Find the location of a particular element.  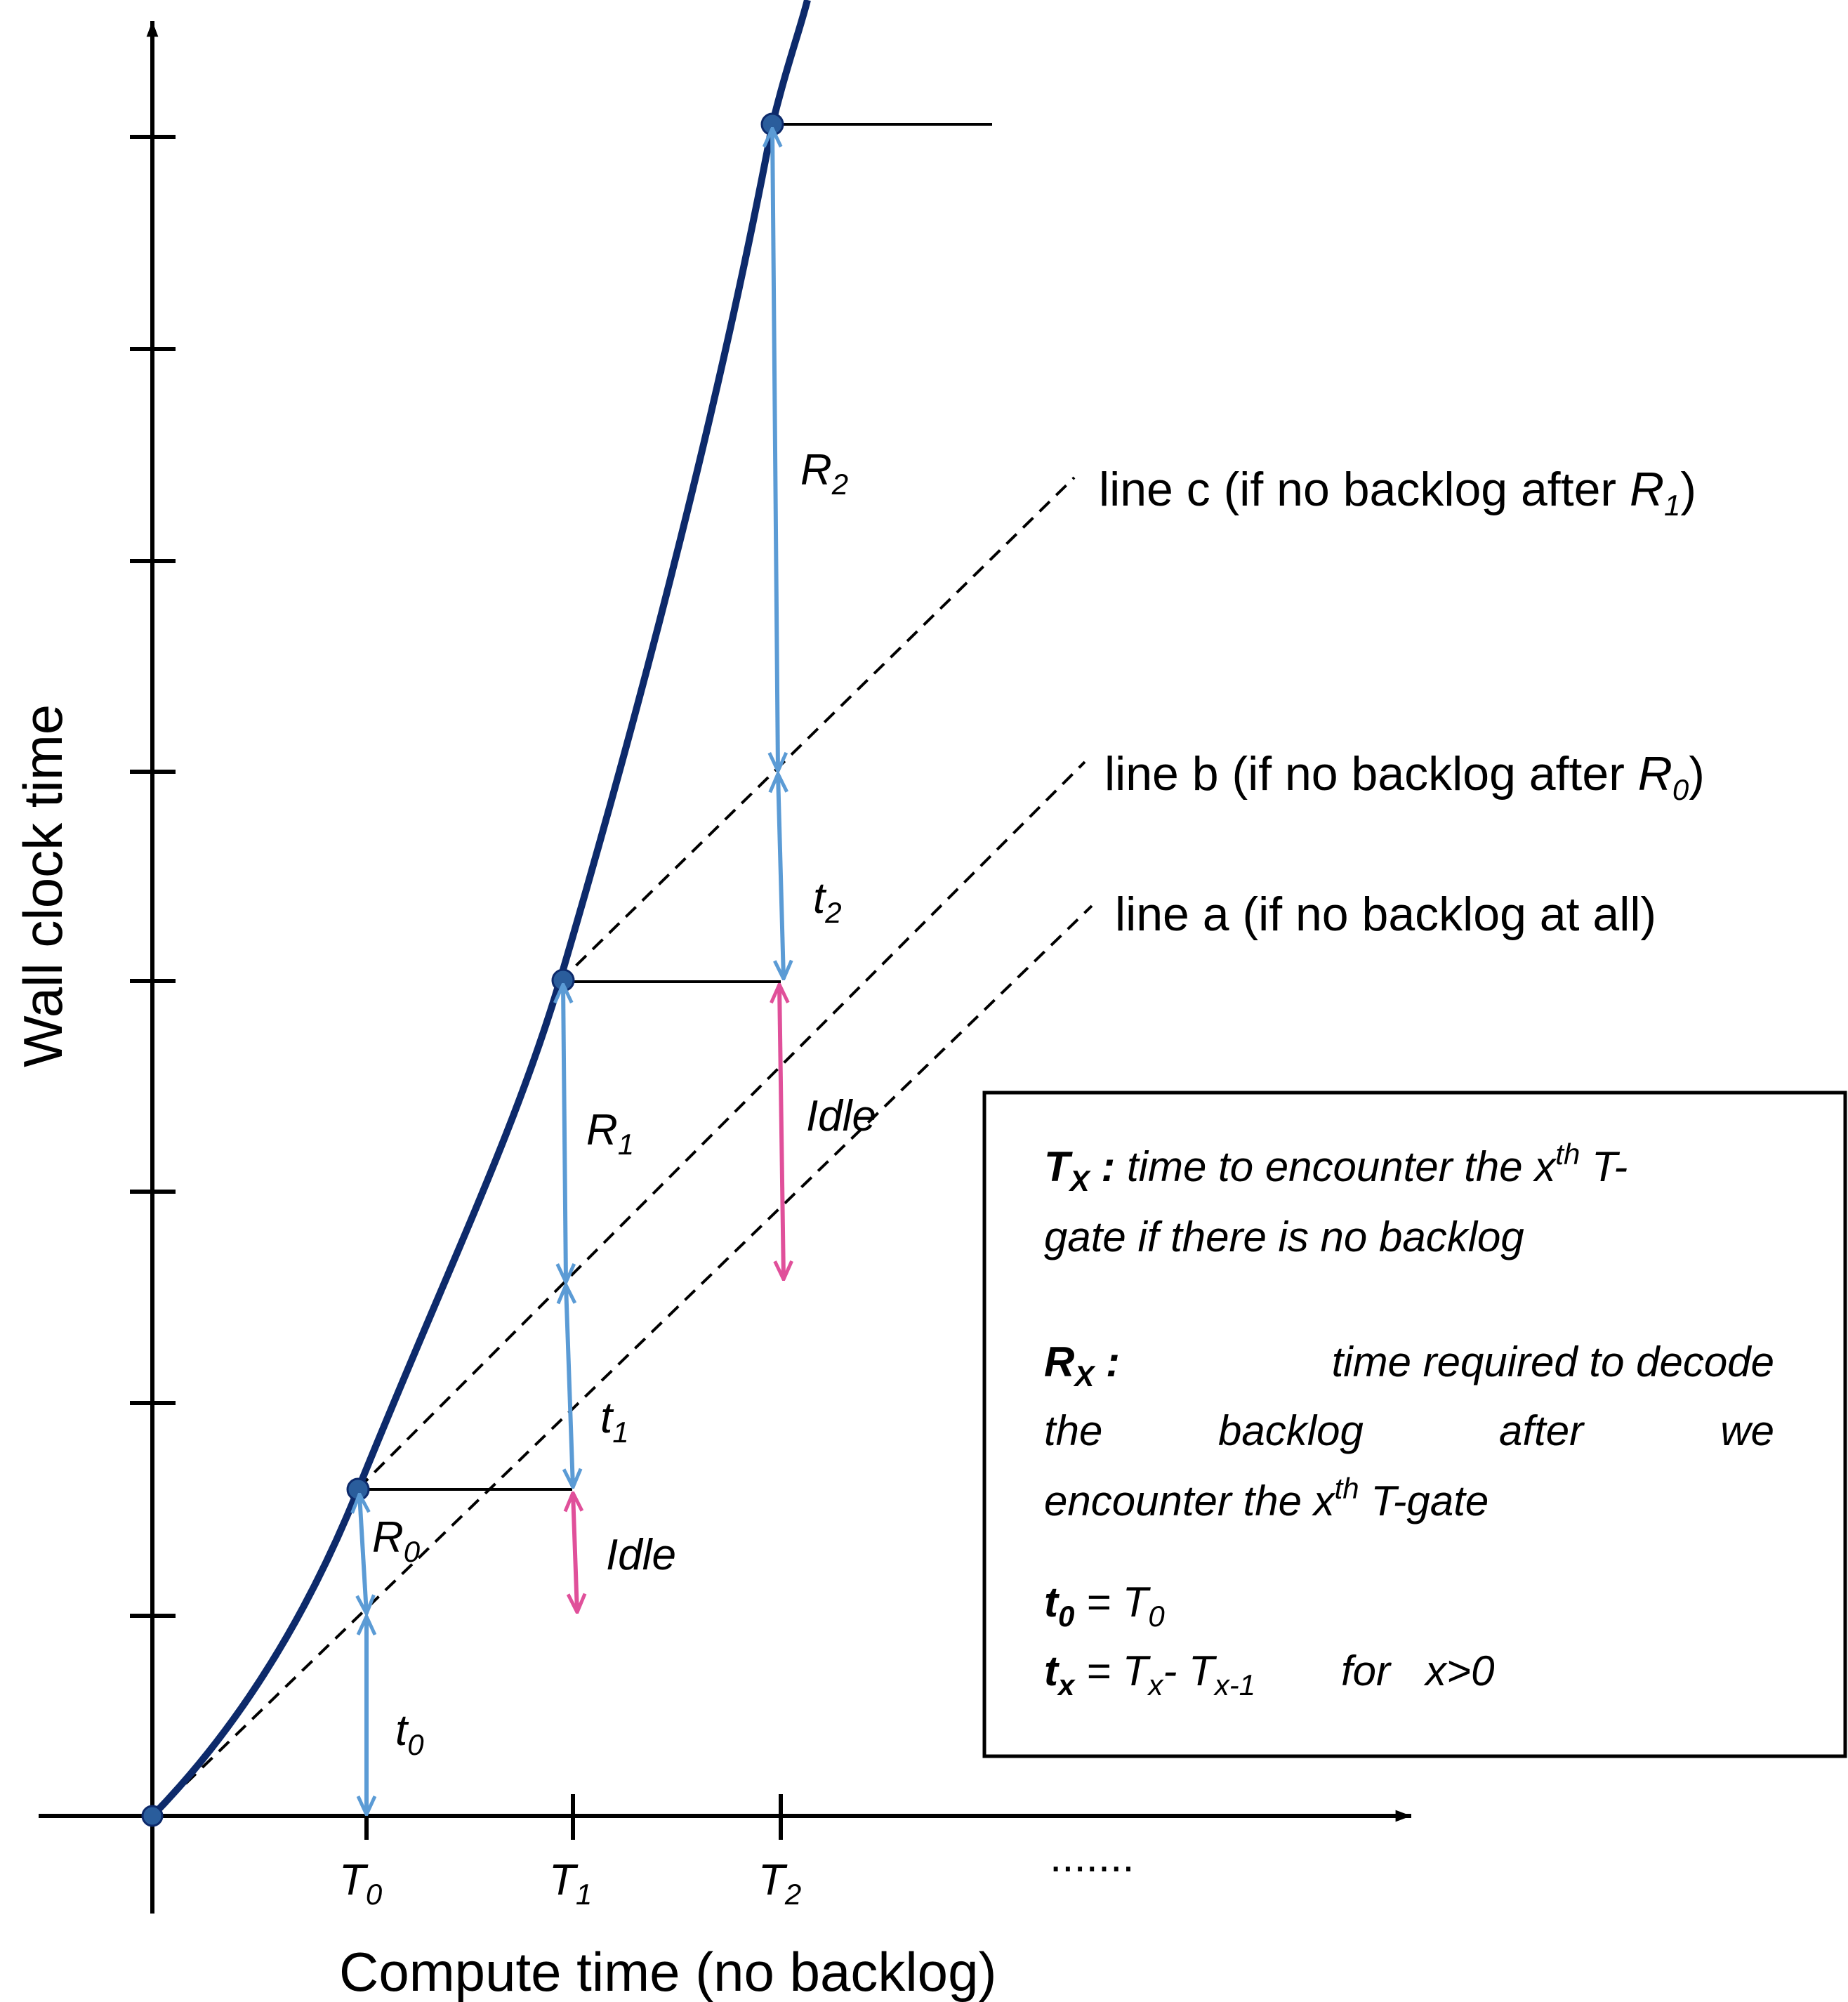

origin-dot is located at coordinates (153, 1816).